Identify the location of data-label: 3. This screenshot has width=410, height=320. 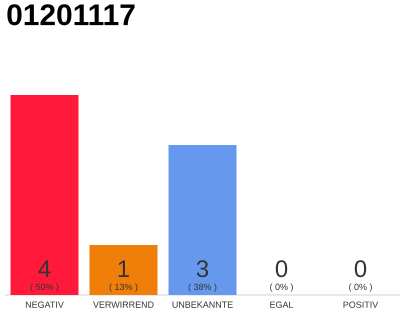
(202, 269).